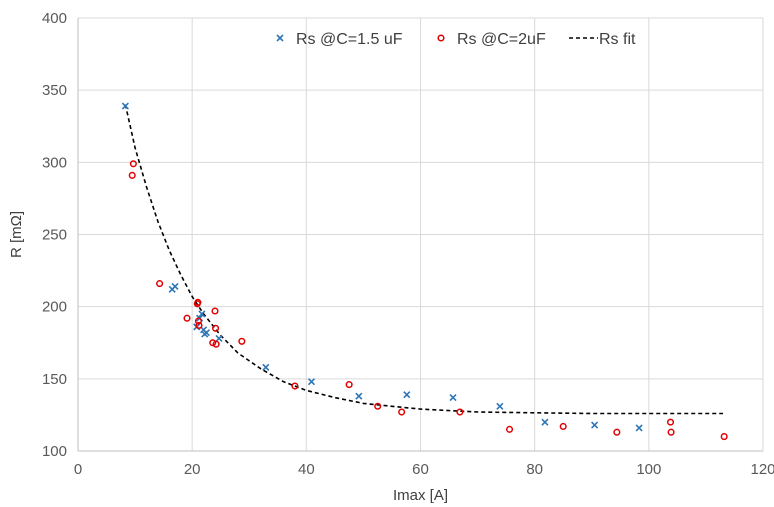  I want to click on y-axis-title: R [mΩ], so click(16, 234).